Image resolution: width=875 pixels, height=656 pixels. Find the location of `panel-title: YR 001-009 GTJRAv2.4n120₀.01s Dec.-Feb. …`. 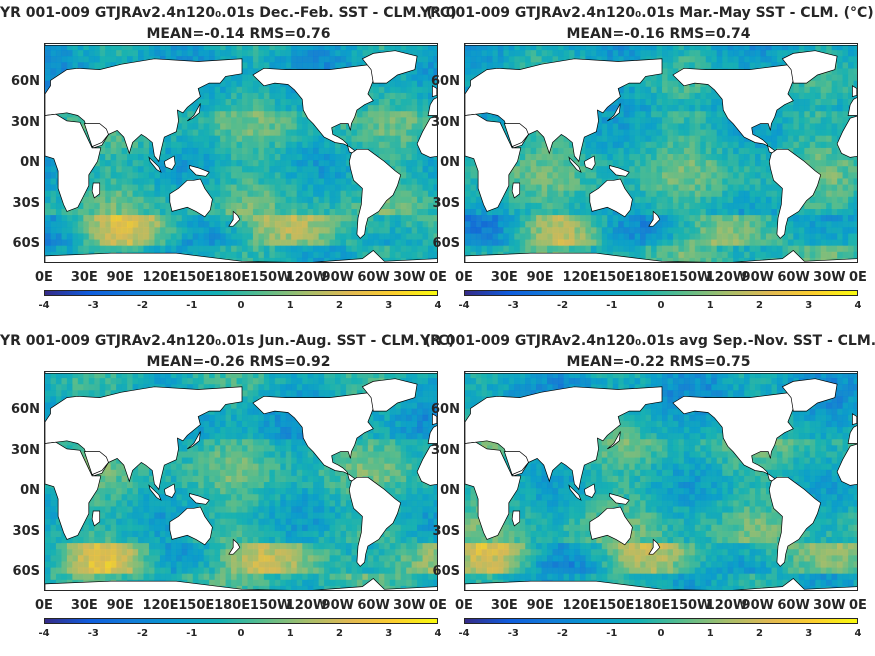

panel-title: YR 001-009 GTJRAv2.4n120₀.01s Dec.-Feb. … is located at coordinates (228, 13).